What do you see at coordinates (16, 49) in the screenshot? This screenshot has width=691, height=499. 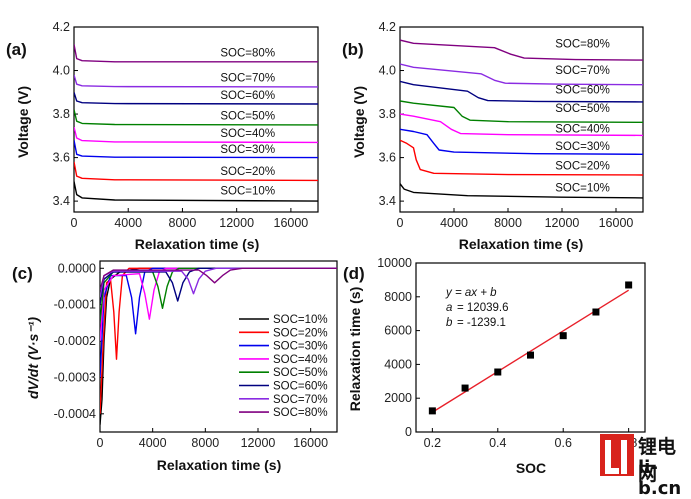 I see `panel-a-label: (a)` at bounding box center [16, 49].